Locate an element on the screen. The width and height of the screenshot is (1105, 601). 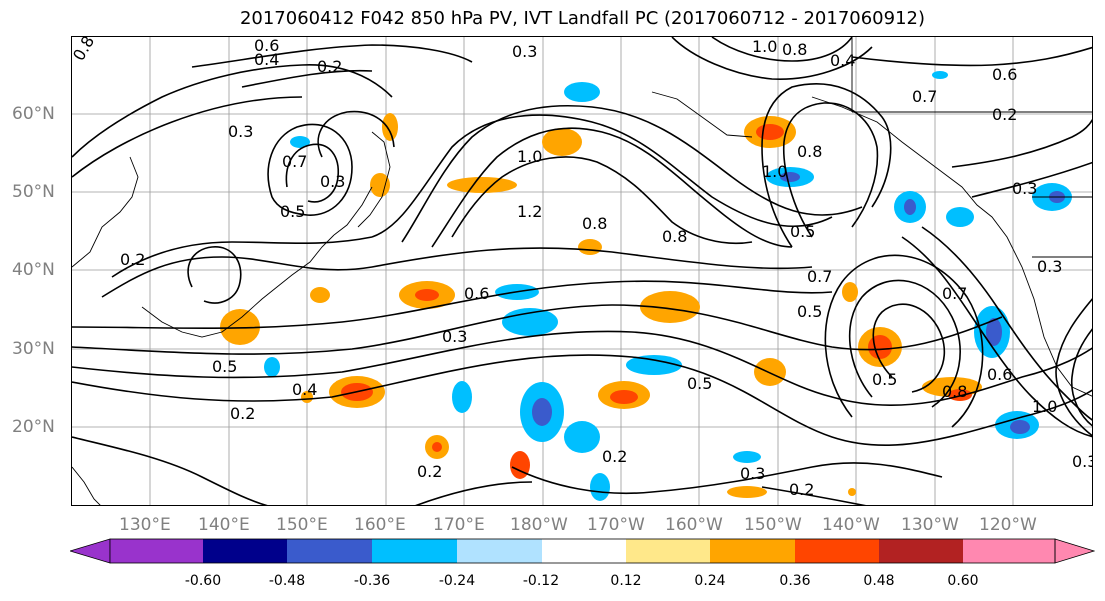
colorbar-tick: 0.24 is located at coordinates (710, 581).